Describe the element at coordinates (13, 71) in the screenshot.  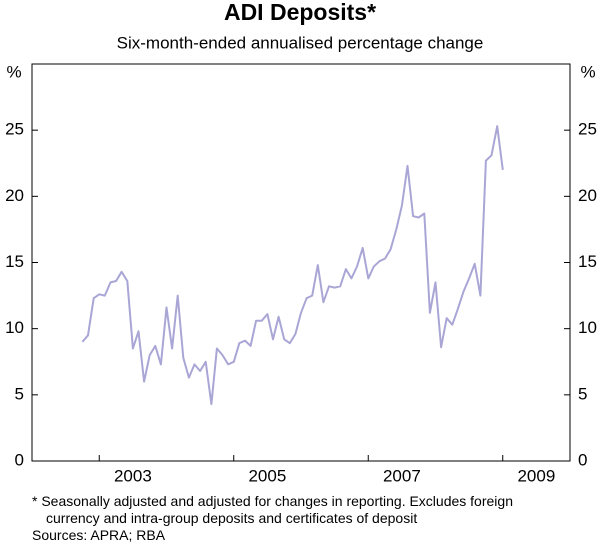
I see `y-axis-unit: %` at that location.